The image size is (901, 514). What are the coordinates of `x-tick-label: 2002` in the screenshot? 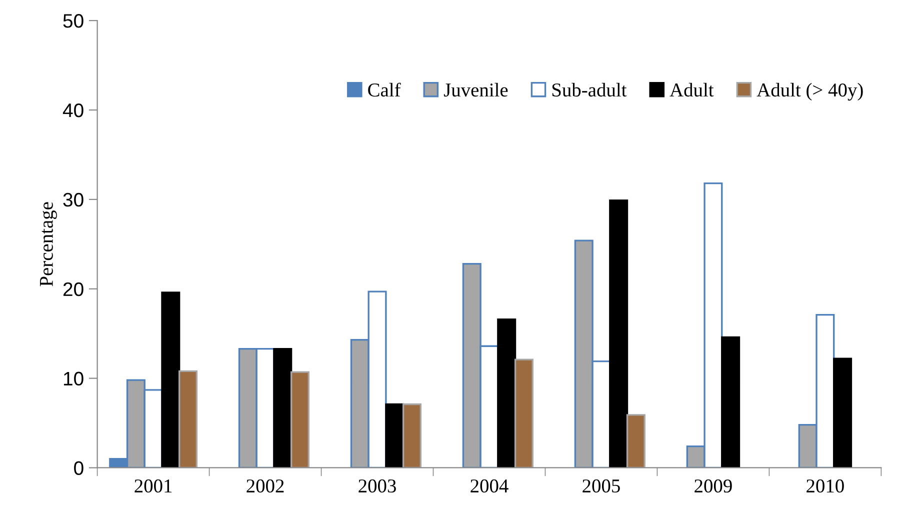 It's located at (265, 486).